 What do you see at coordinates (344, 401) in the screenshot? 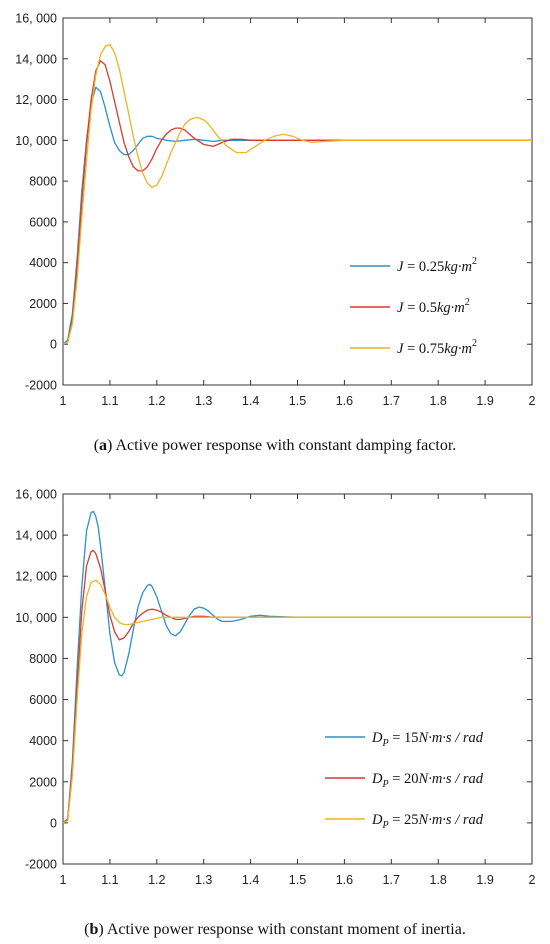
I see `x-tick-label-a: 1.6` at bounding box center [344, 401].